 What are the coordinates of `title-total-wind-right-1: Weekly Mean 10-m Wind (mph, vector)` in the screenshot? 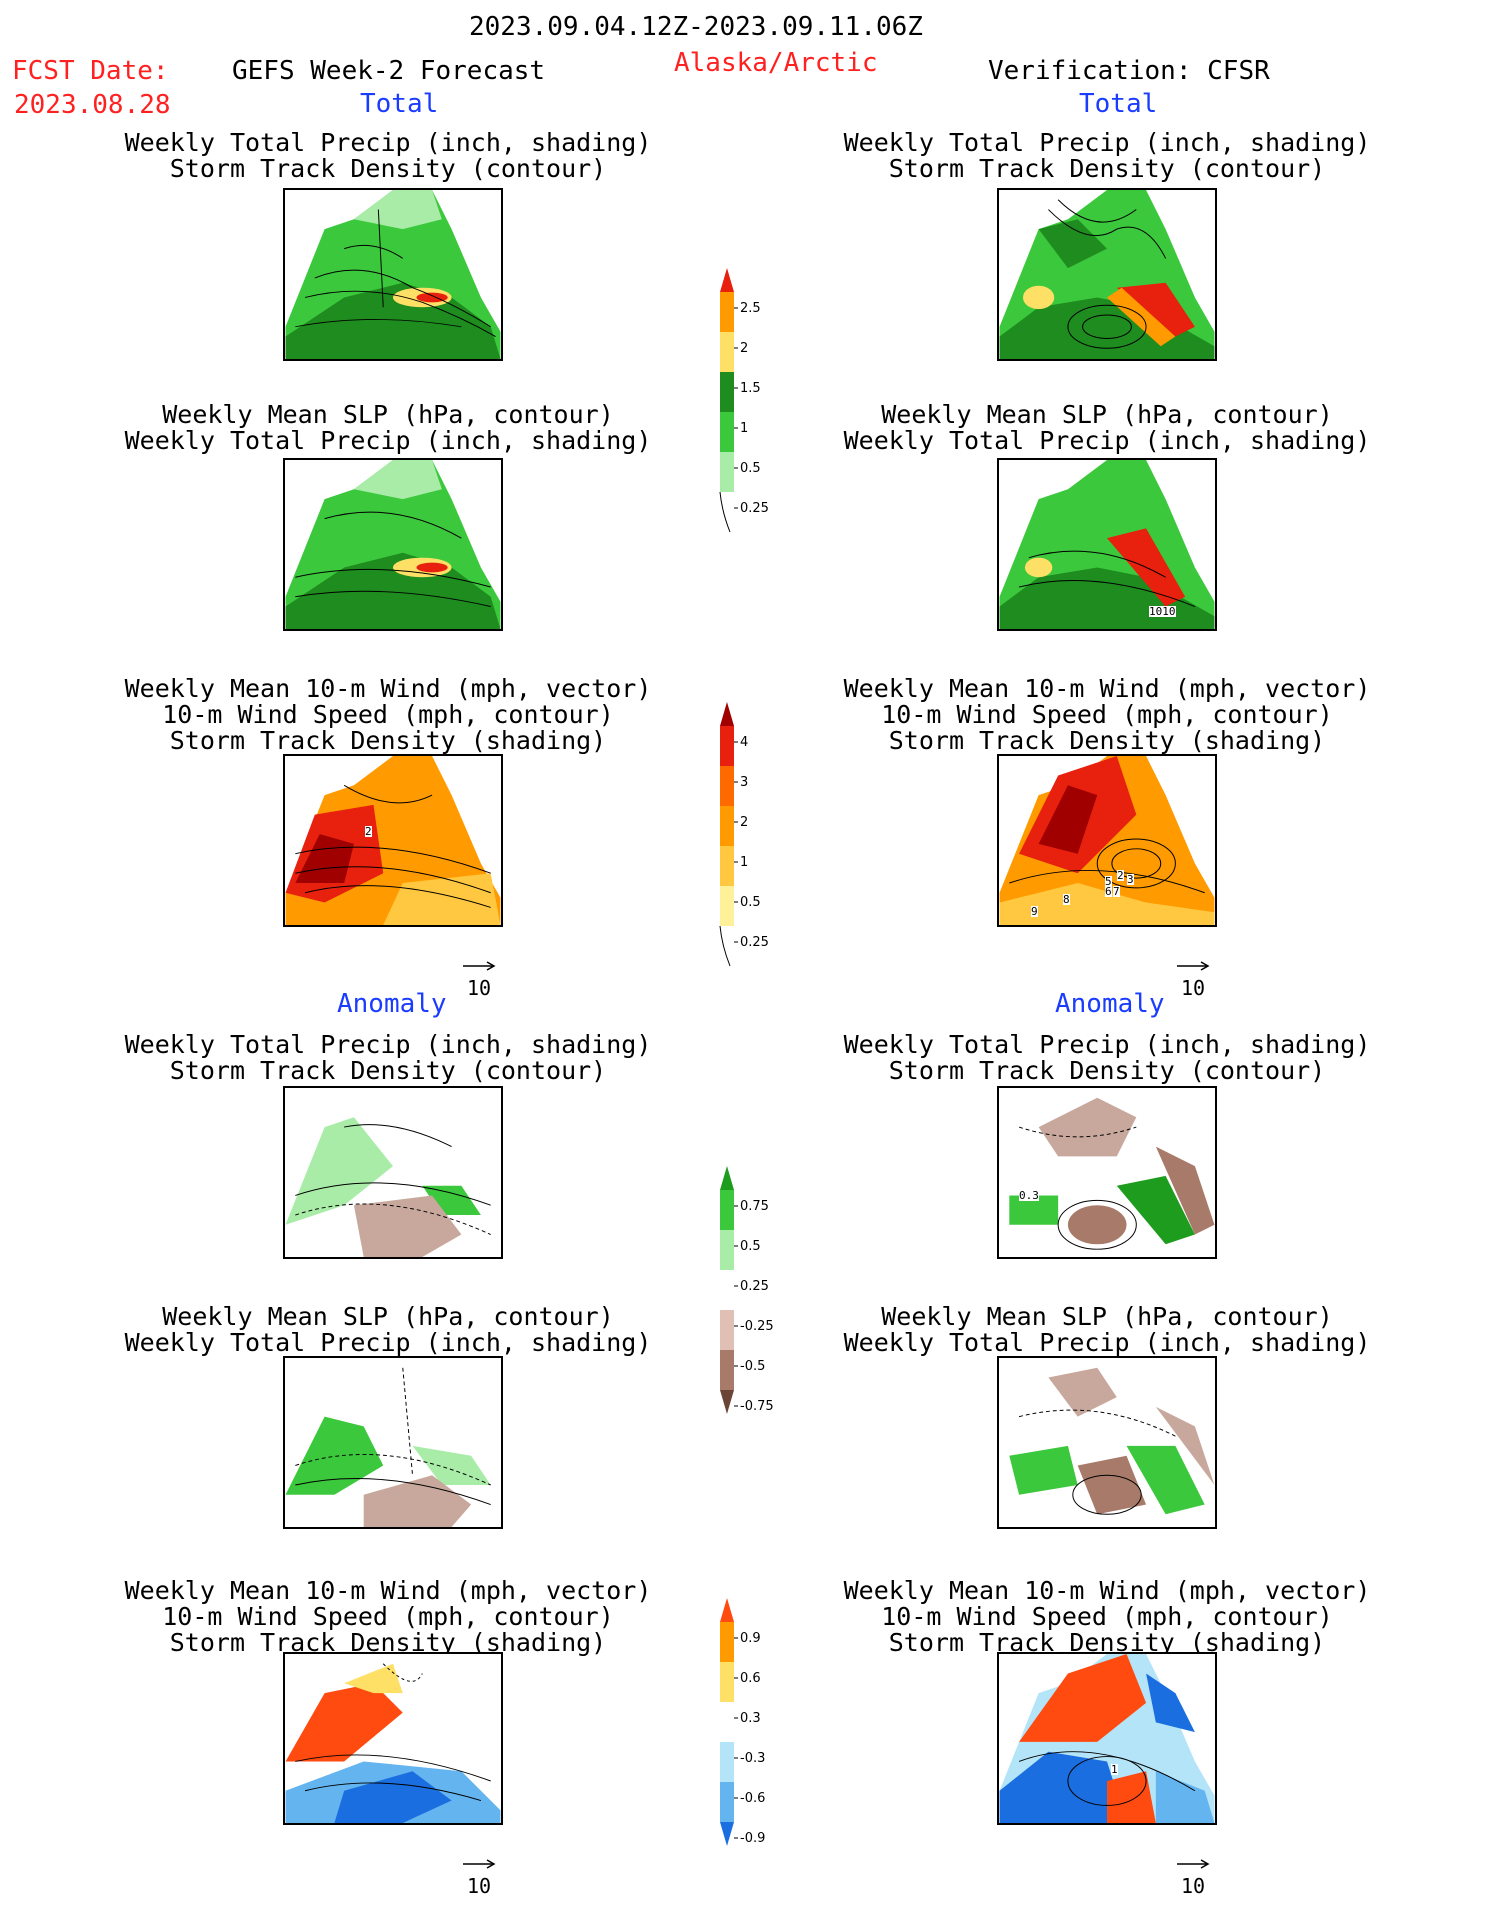 It's located at (1107, 688).